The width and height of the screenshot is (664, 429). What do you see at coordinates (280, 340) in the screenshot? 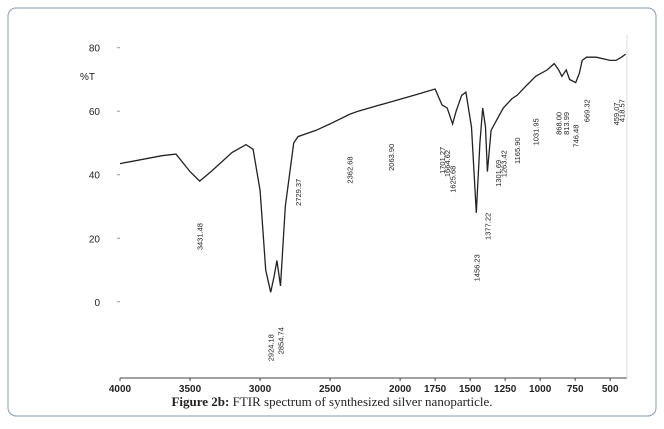
I see `peak-label: 2854.74` at bounding box center [280, 340].